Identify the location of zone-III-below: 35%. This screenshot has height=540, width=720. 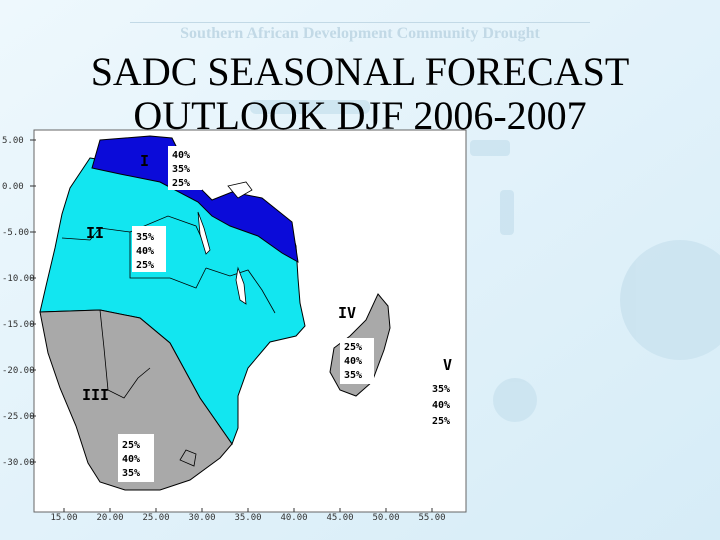
(131, 473).